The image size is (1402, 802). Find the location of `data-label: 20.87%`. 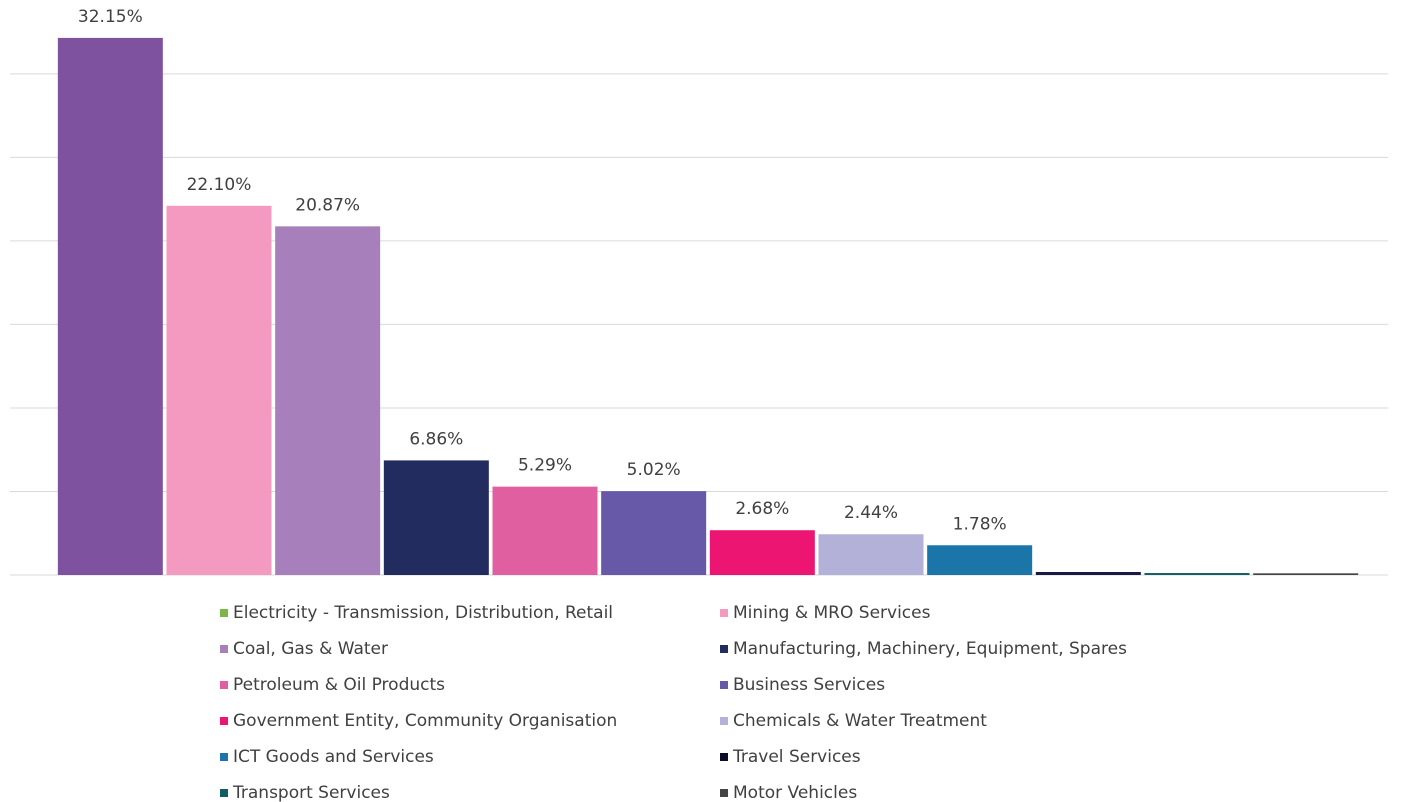

data-label: 20.87% is located at coordinates (327, 205).